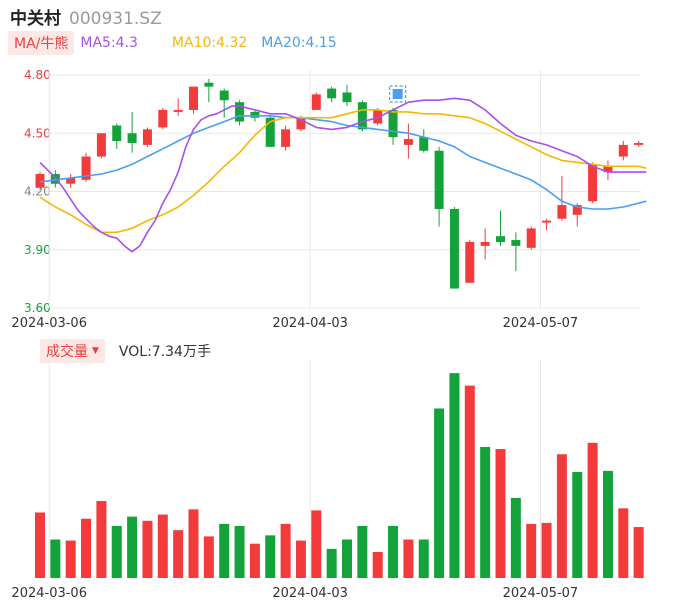 The height and width of the screenshot is (606, 686). What do you see at coordinates (115, 19) in the screenshot?
I see `stock-code: 000931.SZ` at bounding box center [115, 19].